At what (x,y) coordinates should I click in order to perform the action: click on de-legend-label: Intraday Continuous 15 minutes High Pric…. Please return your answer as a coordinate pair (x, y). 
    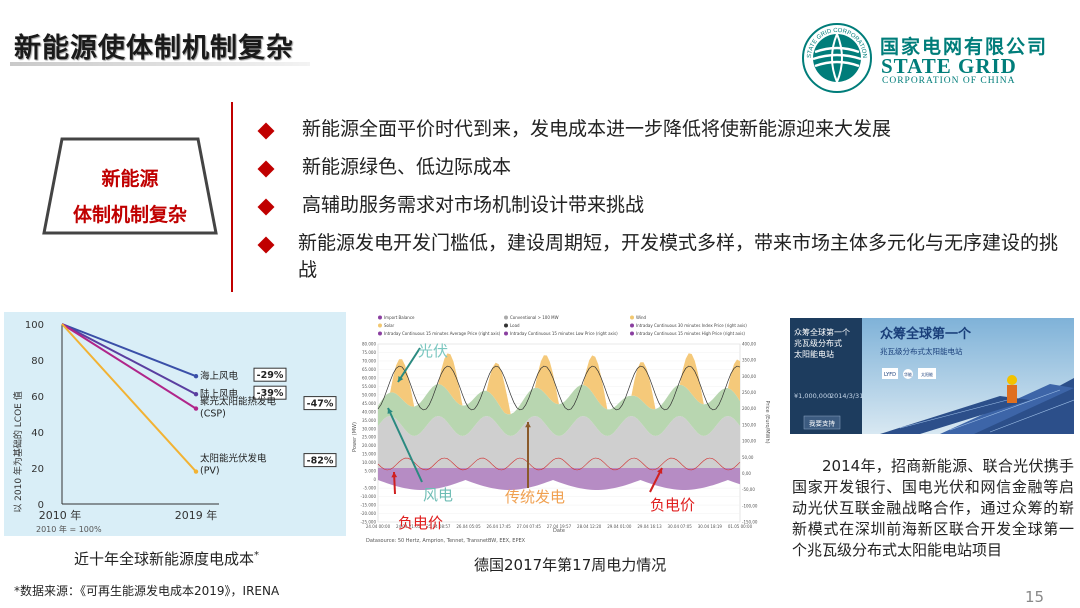
    Looking at the image, I should click on (690, 333).